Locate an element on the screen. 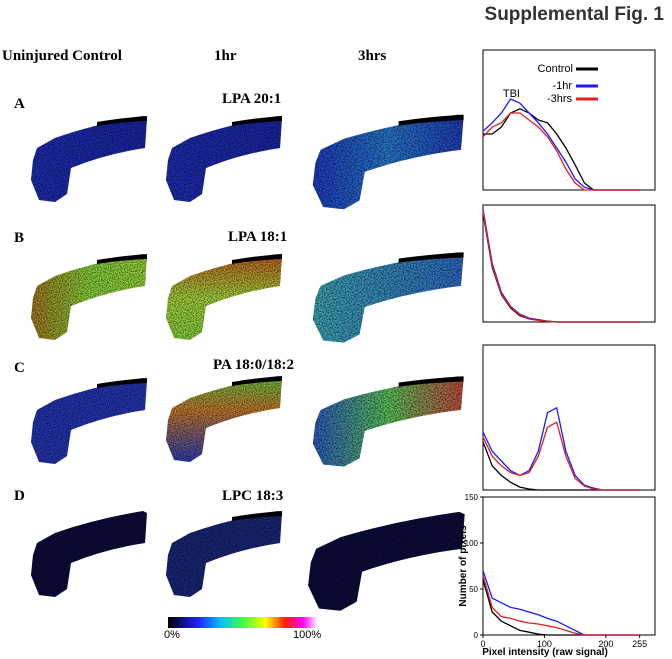  lipid-label: LPA 18:1 is located at coordinates (257, 237).